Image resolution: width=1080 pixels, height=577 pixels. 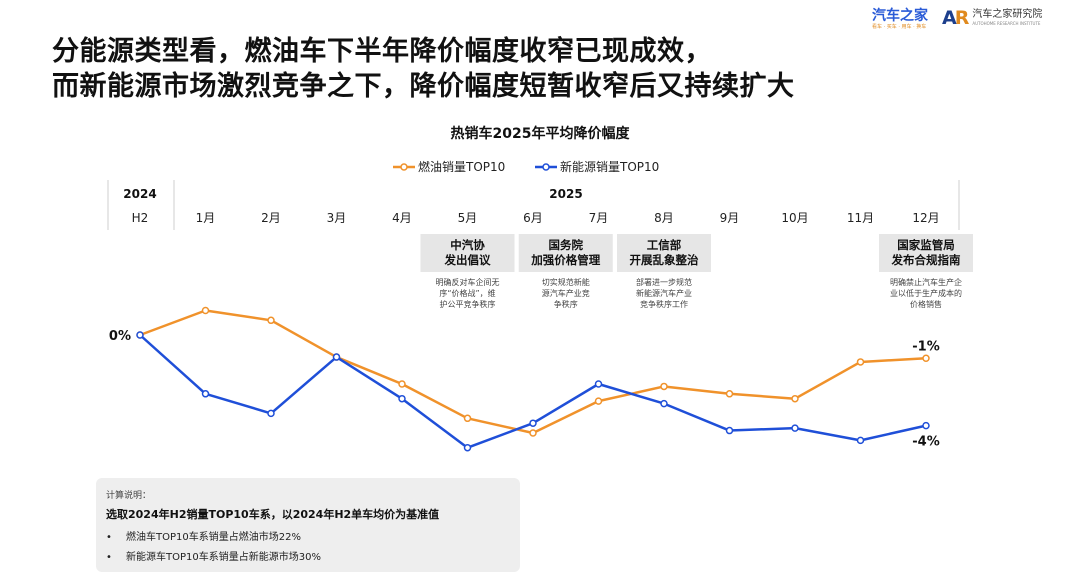 I want to click on x-tick-label: 9月, so click(x=730, y=218).